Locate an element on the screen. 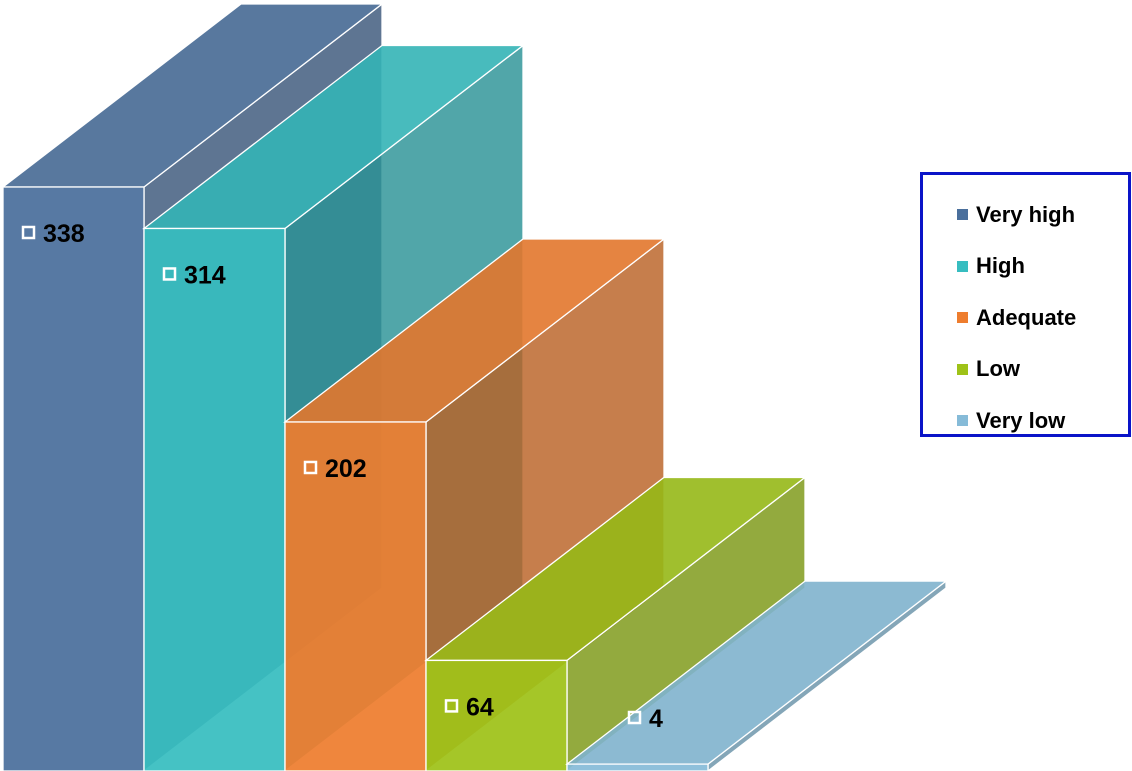  legend-item-very-high: Very high is located at coordinates (1025, 215).